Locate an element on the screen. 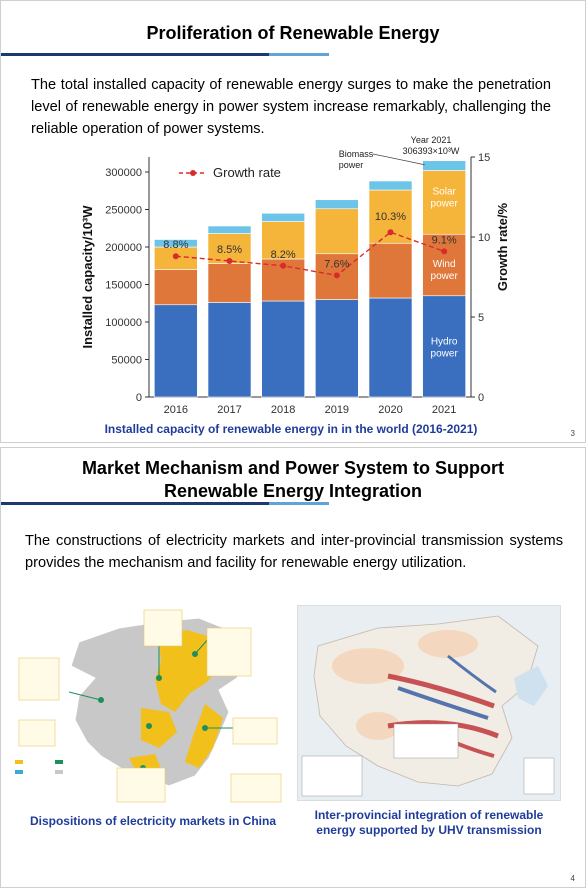 The width and height of the screenshot is (586, 888). y2-tick-label: 5 is located at coordinates (481, 318).